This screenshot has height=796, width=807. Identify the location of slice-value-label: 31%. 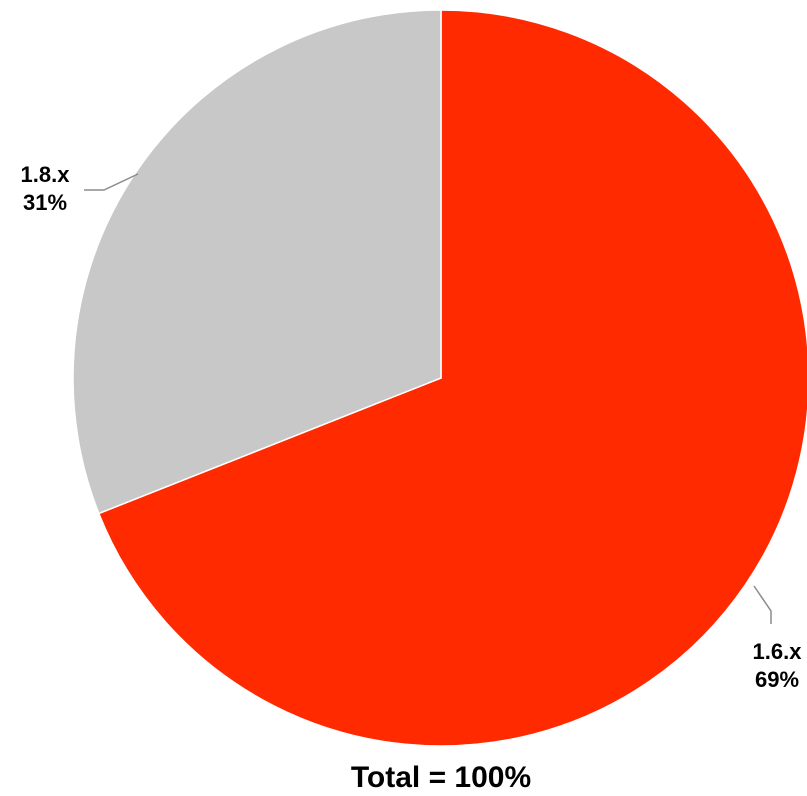
(45, 202).